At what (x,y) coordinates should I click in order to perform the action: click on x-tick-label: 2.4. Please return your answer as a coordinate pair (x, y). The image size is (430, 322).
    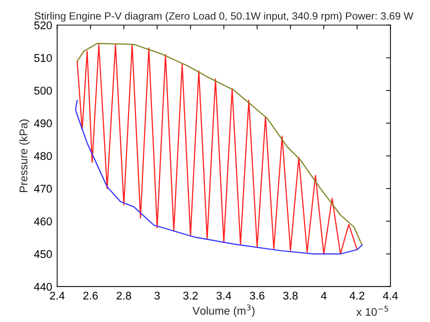
    Looking at the image, I should click on (57, 296).